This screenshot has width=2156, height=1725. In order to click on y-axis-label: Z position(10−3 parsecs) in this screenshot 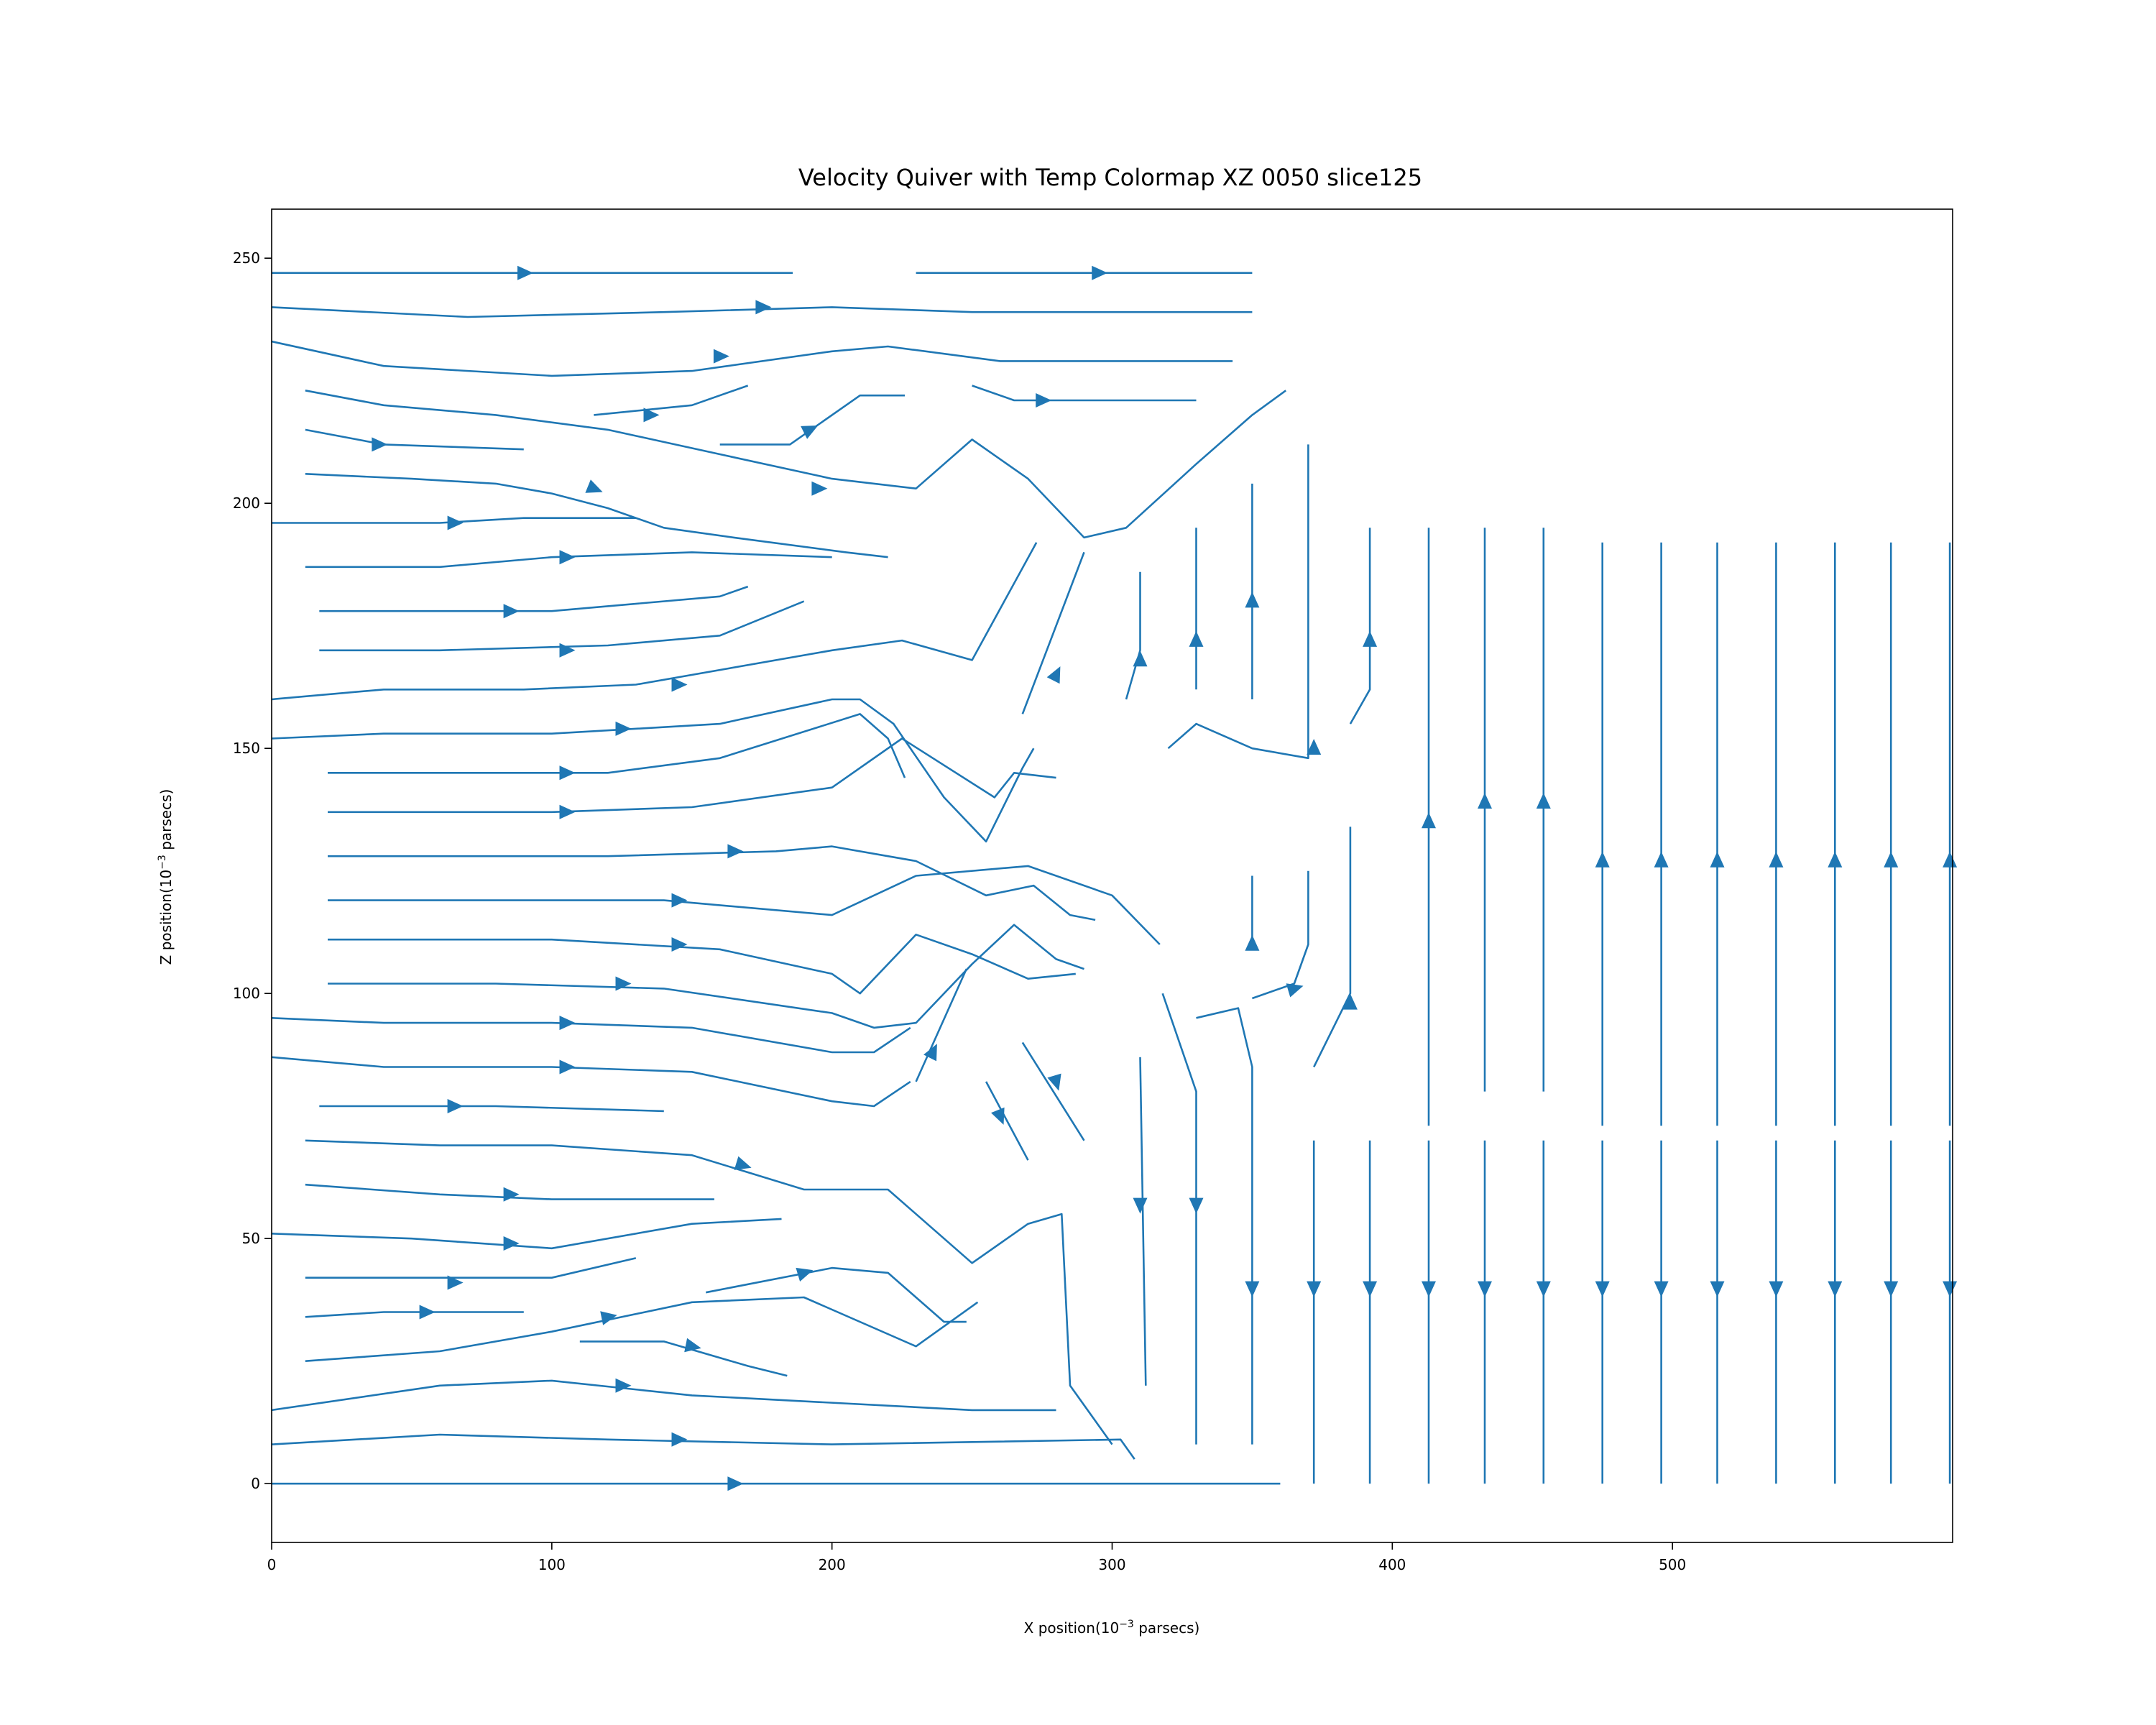, I will do `click(166, 877)`.